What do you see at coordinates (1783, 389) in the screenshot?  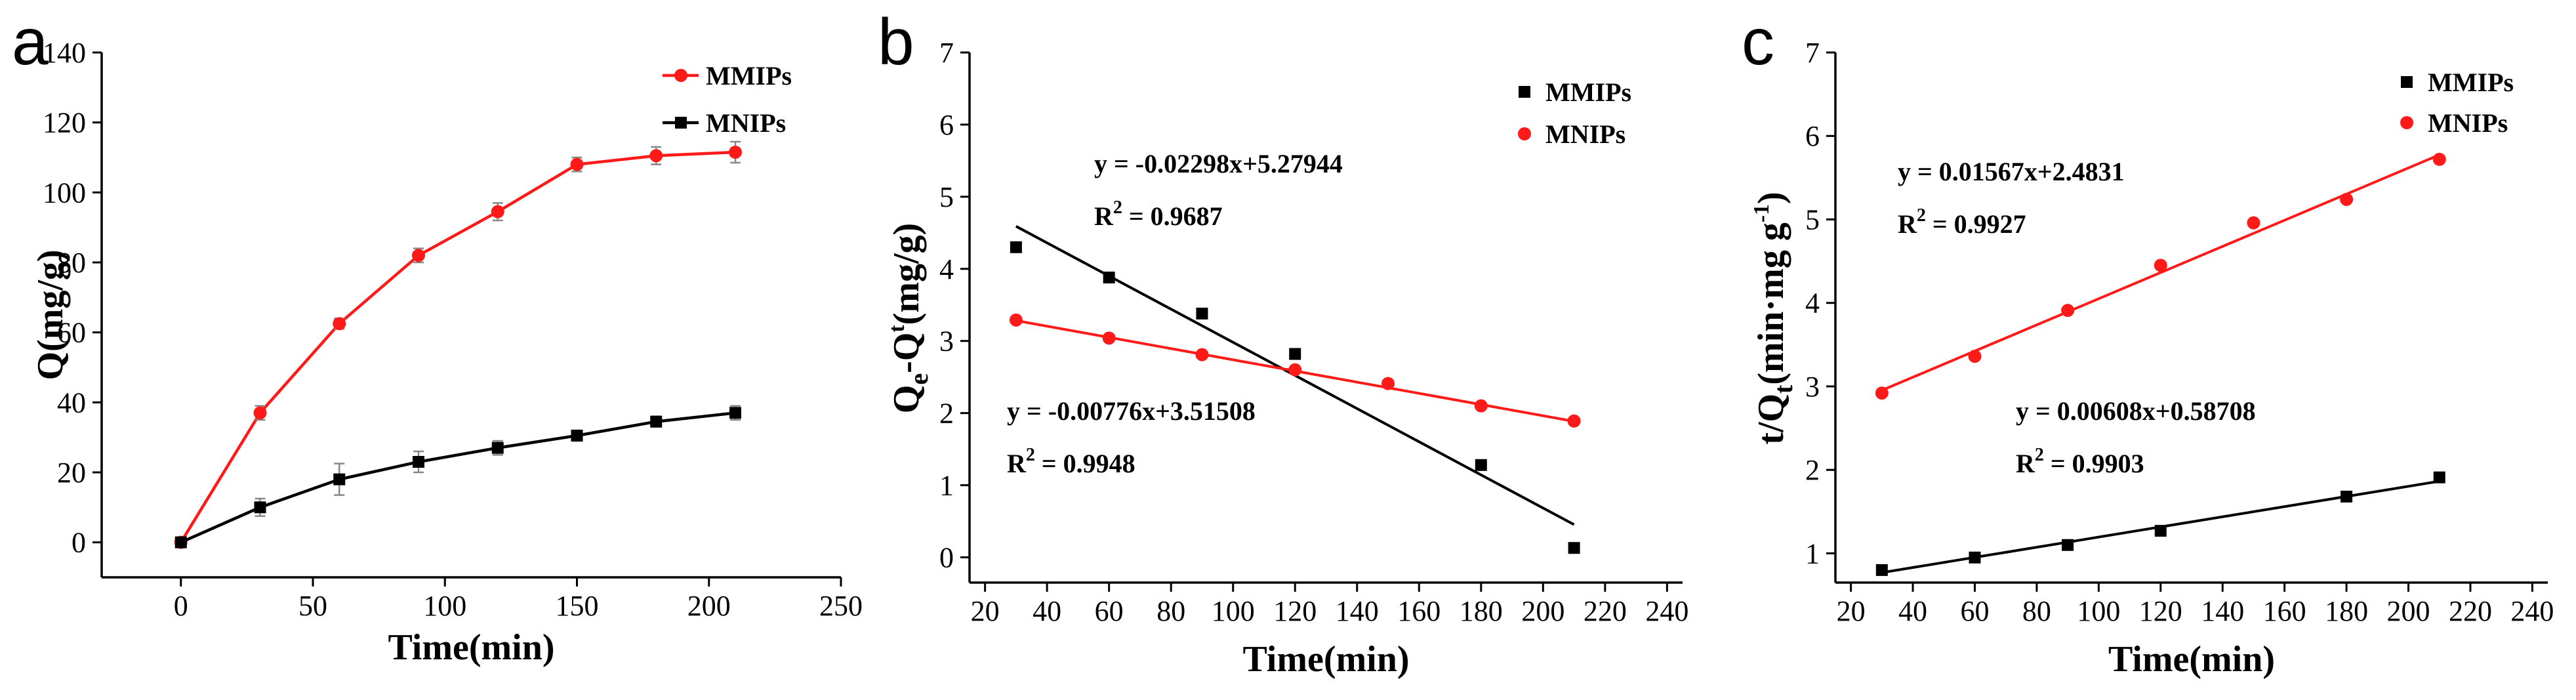 I see `y-label-subscript: t` at bounding box center [1783, 389].